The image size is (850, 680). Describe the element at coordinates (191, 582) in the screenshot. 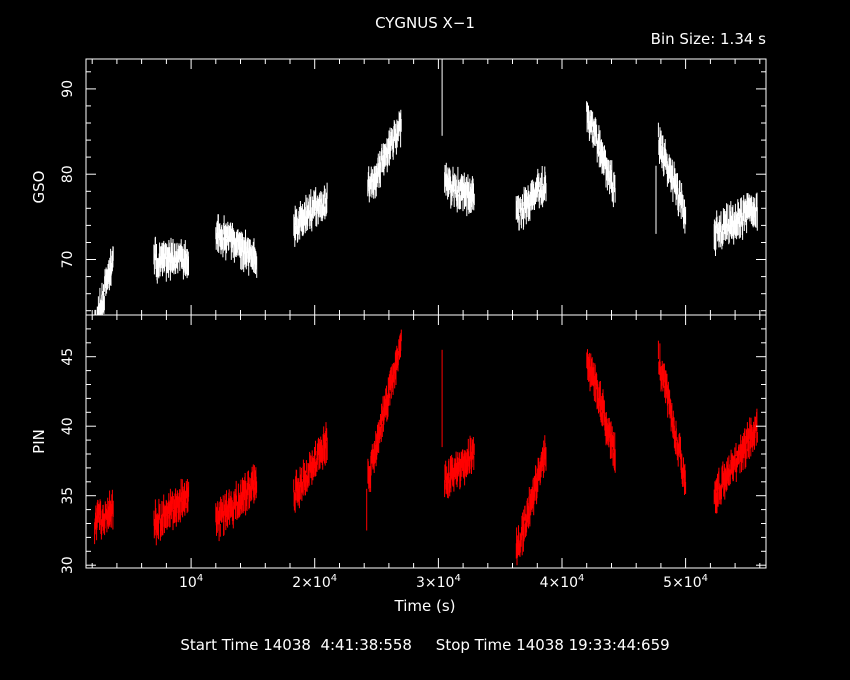

I see `x-tick-label: 104` at that location.